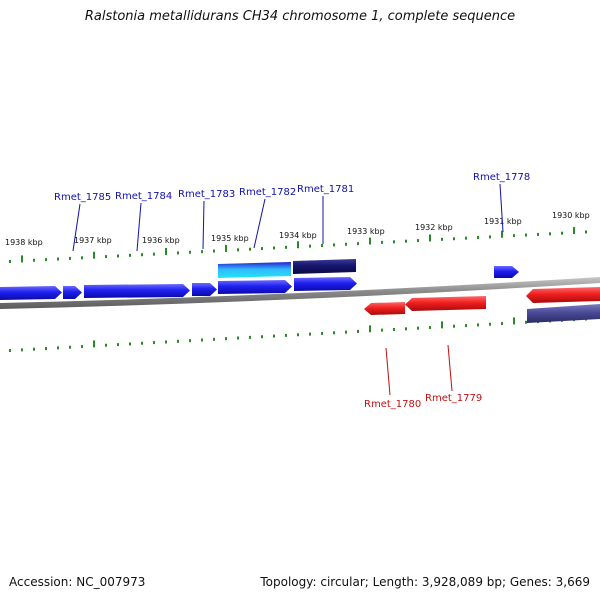 The width and height of the screenshot is (600, 600). I want to click on tick-label: 1937 kbp, so click(93, 240).